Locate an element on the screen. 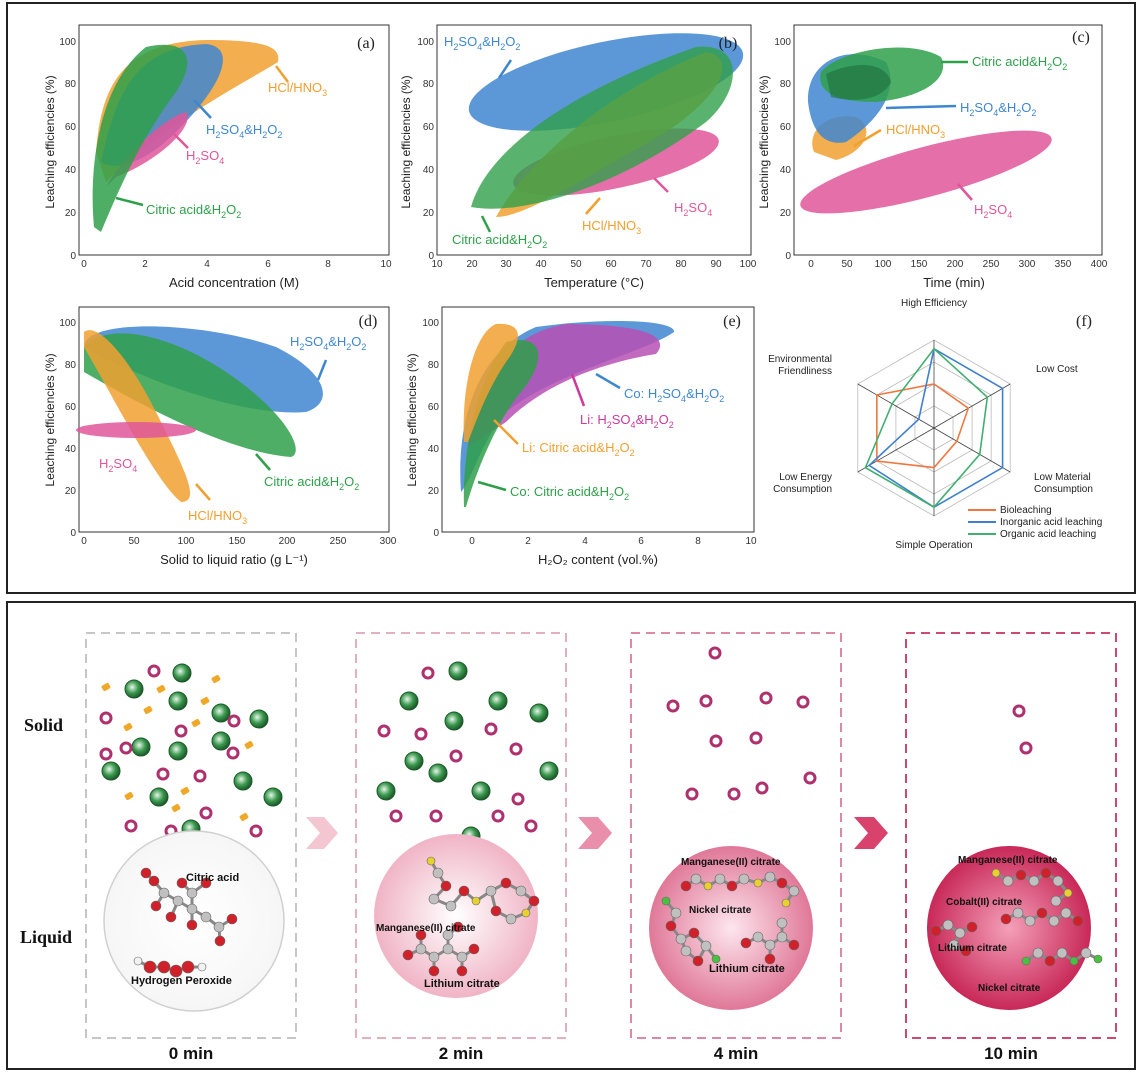 Image resolution: width=1143 pixels, height=1074 pixels. nickel-citrate-molecule-10min is located at coordinates (1062, 957).